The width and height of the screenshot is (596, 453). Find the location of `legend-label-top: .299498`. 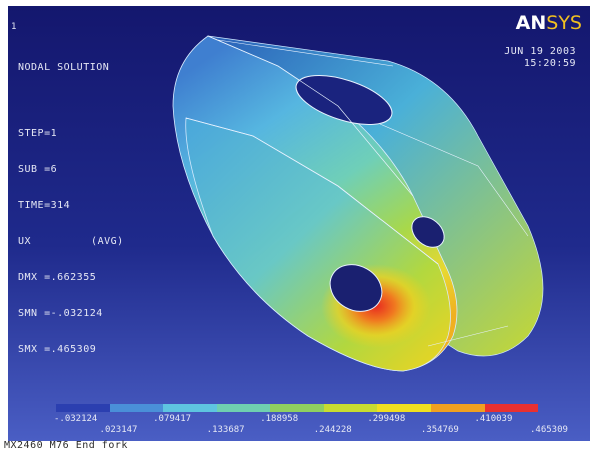

legend-label-top: .299498 is located at coordinates (386, 419).